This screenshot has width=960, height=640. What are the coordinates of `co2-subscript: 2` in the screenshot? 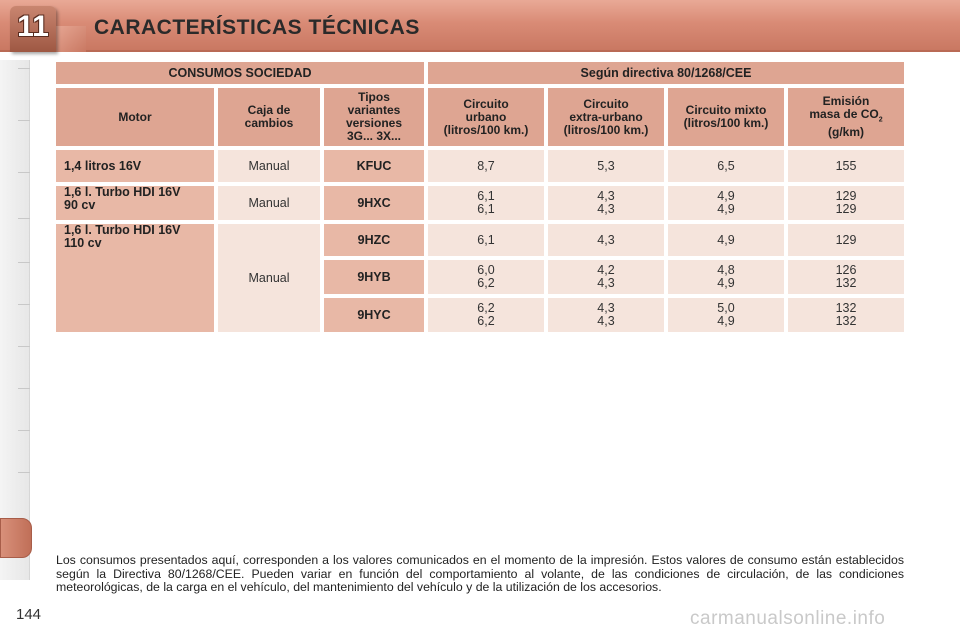 It's located at (880, 120).